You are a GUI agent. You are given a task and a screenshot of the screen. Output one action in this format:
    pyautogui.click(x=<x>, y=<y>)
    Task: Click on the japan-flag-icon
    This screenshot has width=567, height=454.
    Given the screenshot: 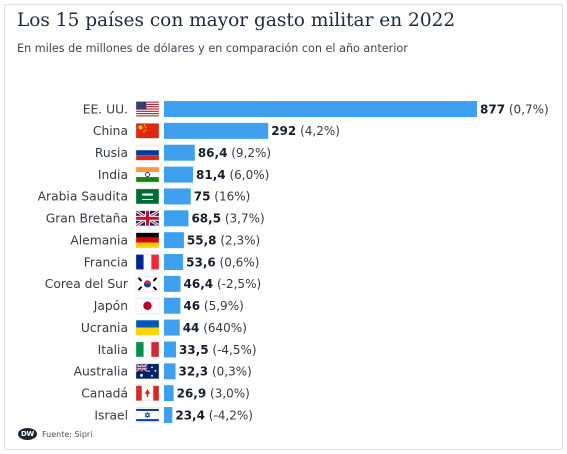 What is the action you would take?
    pyautogui.click(x=147, y=306)
    